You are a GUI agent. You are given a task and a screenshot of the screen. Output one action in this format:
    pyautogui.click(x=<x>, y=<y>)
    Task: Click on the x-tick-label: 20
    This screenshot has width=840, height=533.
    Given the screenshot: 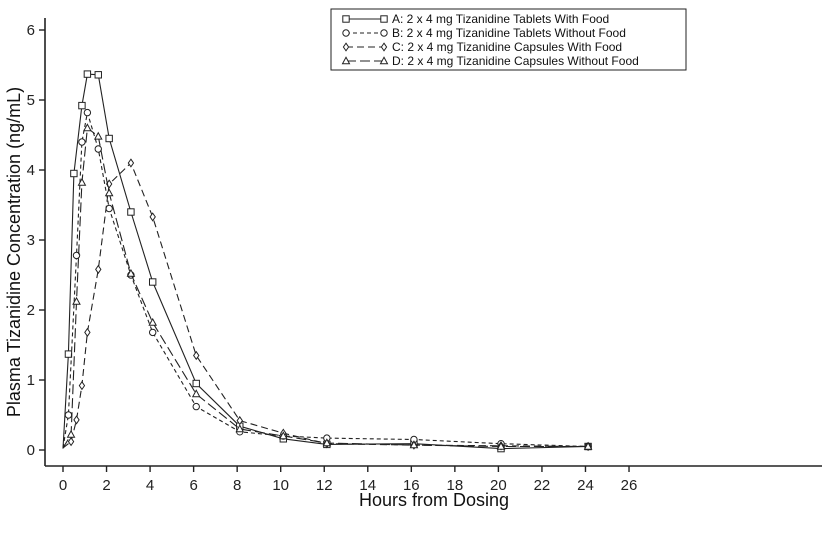 What is the action you would take?
    pyautogui.click(x=498, y=485)
    